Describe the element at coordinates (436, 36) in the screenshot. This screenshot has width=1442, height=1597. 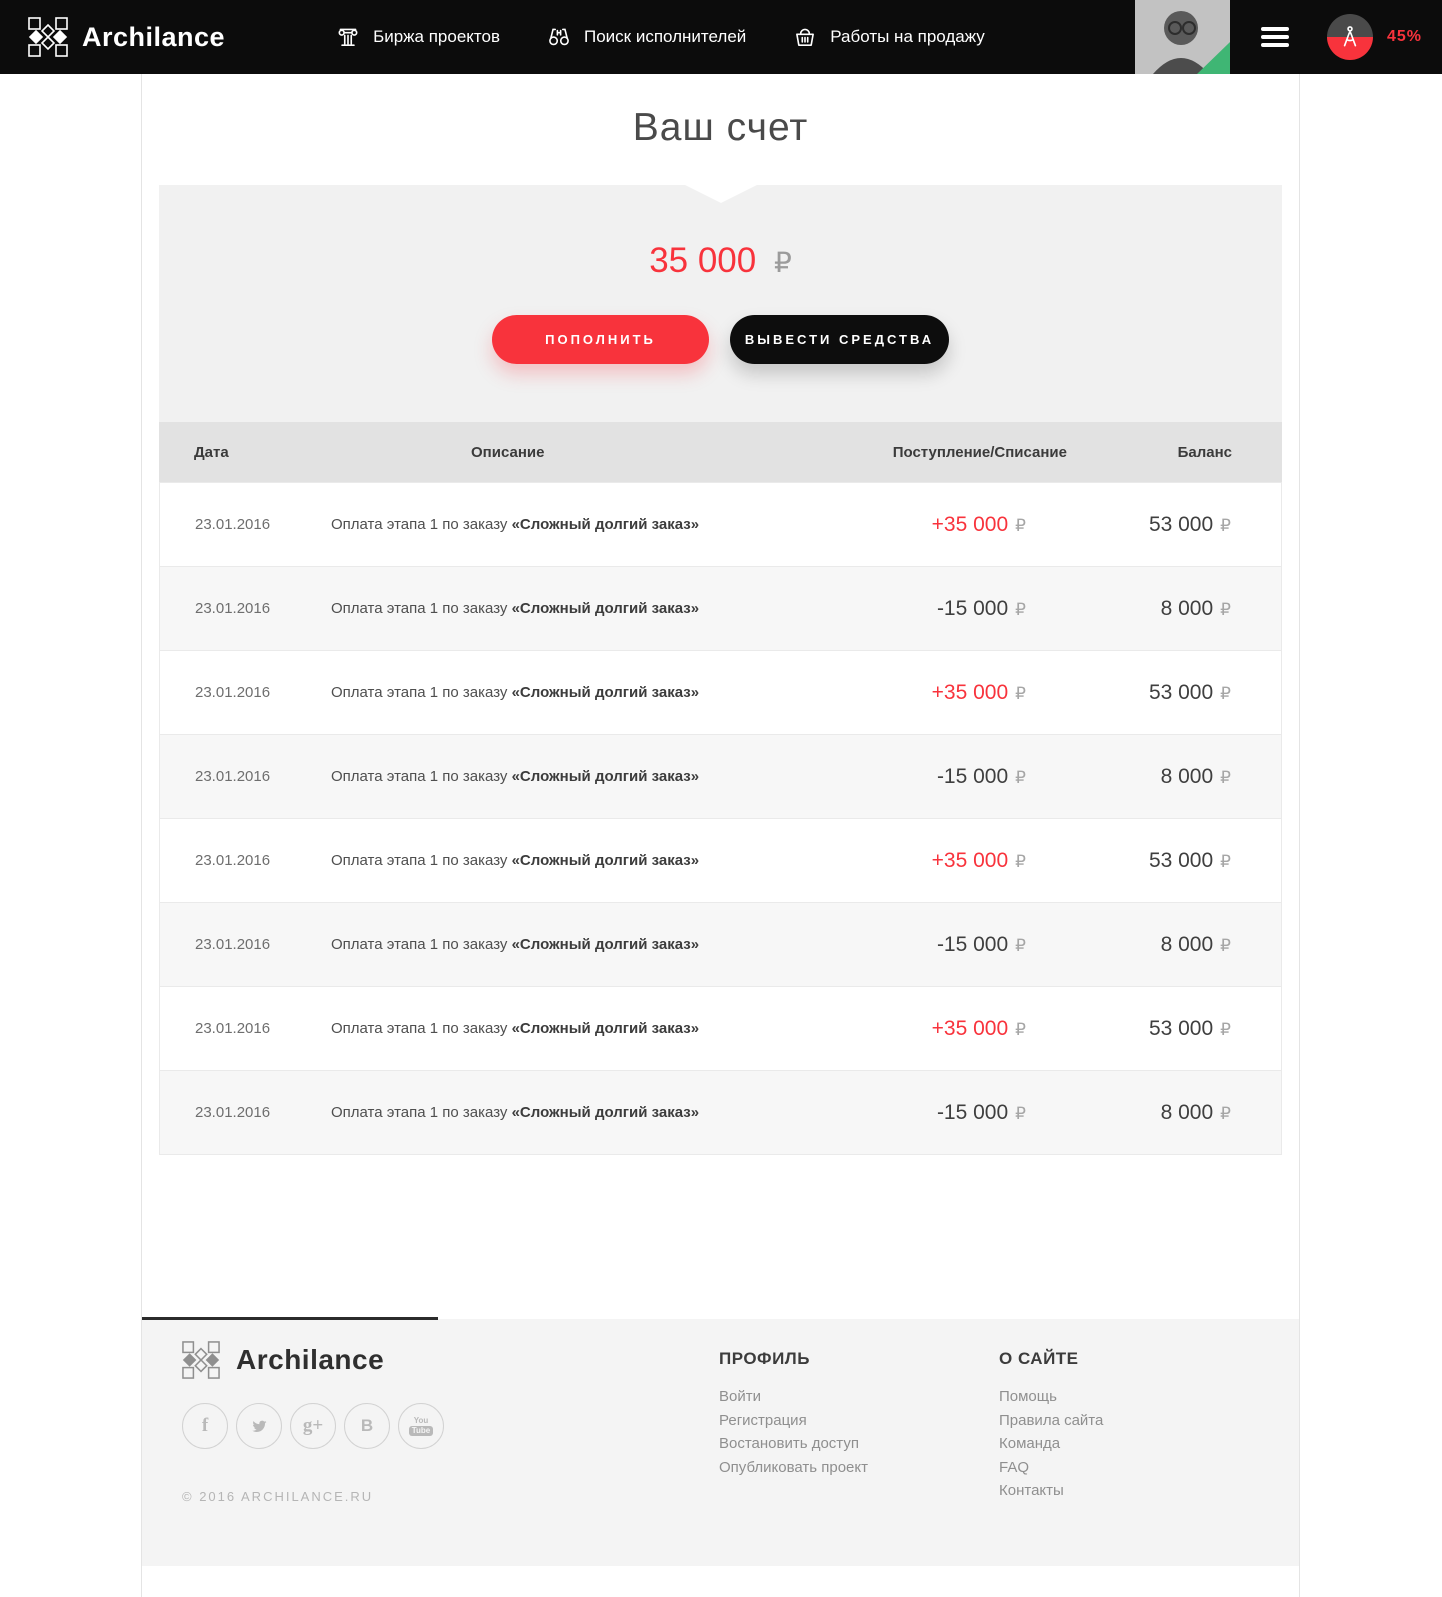
I see `nav-label: Биржа проектов` at that location.